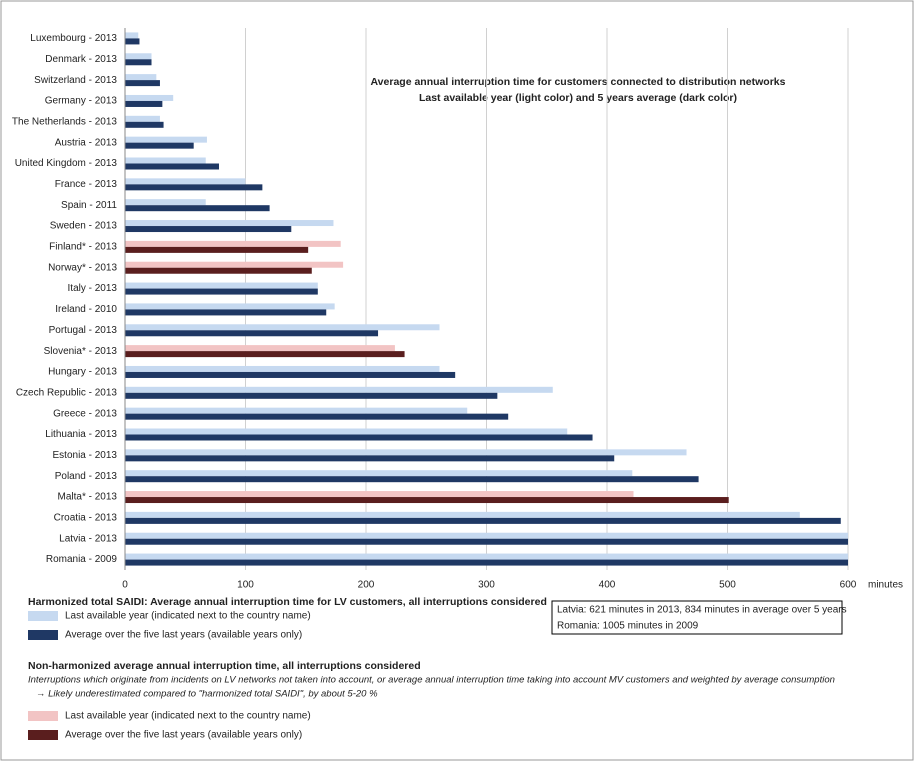 Image resolution: width=915 pixels, height=762 pixels. Describe the element at coordinates (81, 101) in the screenshot. I see `y-tick-label: Germany - 2013` at that location.